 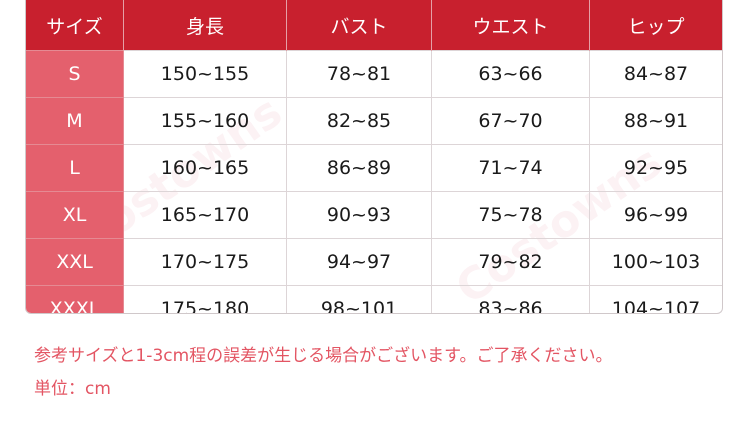 What do you see at coordinates (359, 121) in the screenshot?
I see `cell-bust: 82~85` at bounding box center [359, 121].